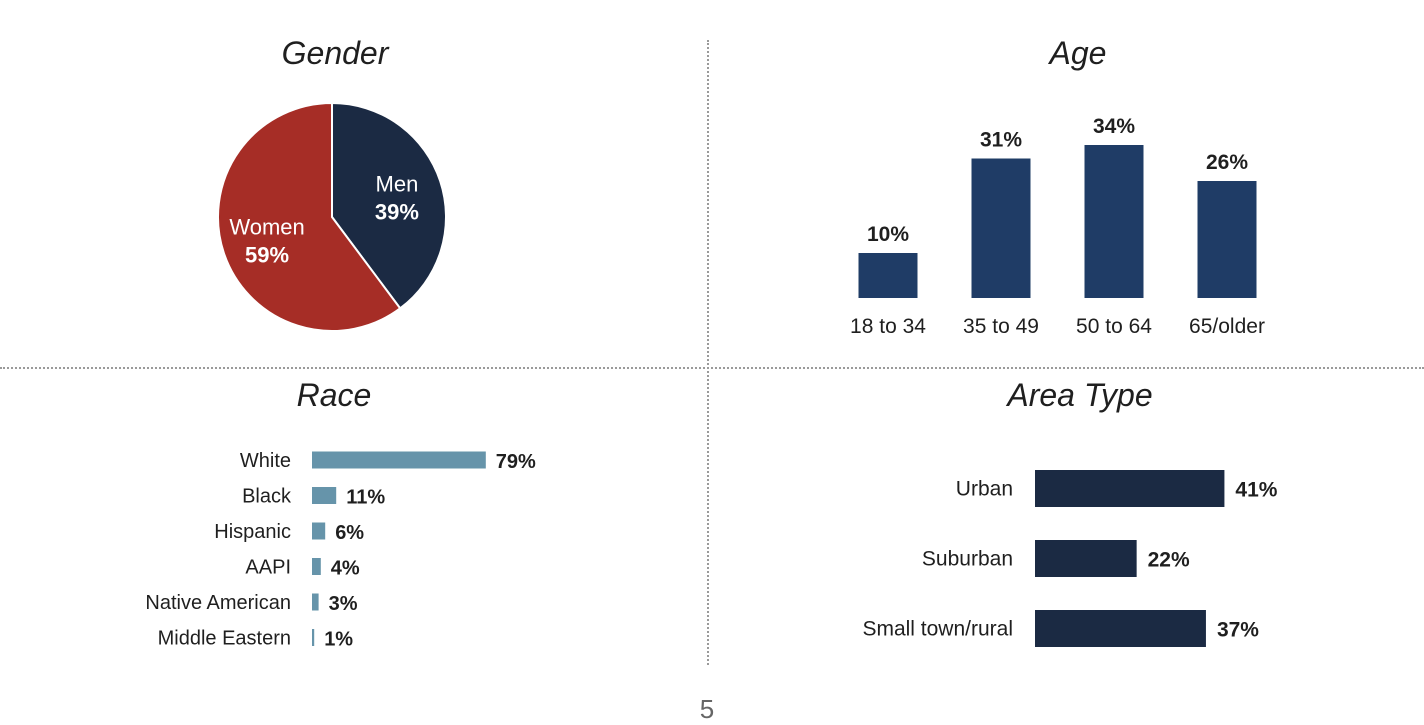 This screenshot has width=1424, height=725. I want to click on race-category-label: Black, so click(267, 497).